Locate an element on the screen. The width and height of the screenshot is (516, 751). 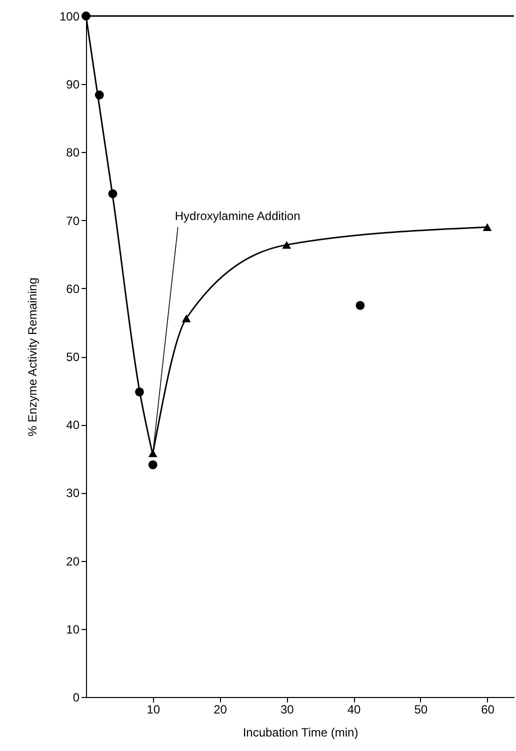
y-tick-label: 60 is located at coordinates (73, 289).